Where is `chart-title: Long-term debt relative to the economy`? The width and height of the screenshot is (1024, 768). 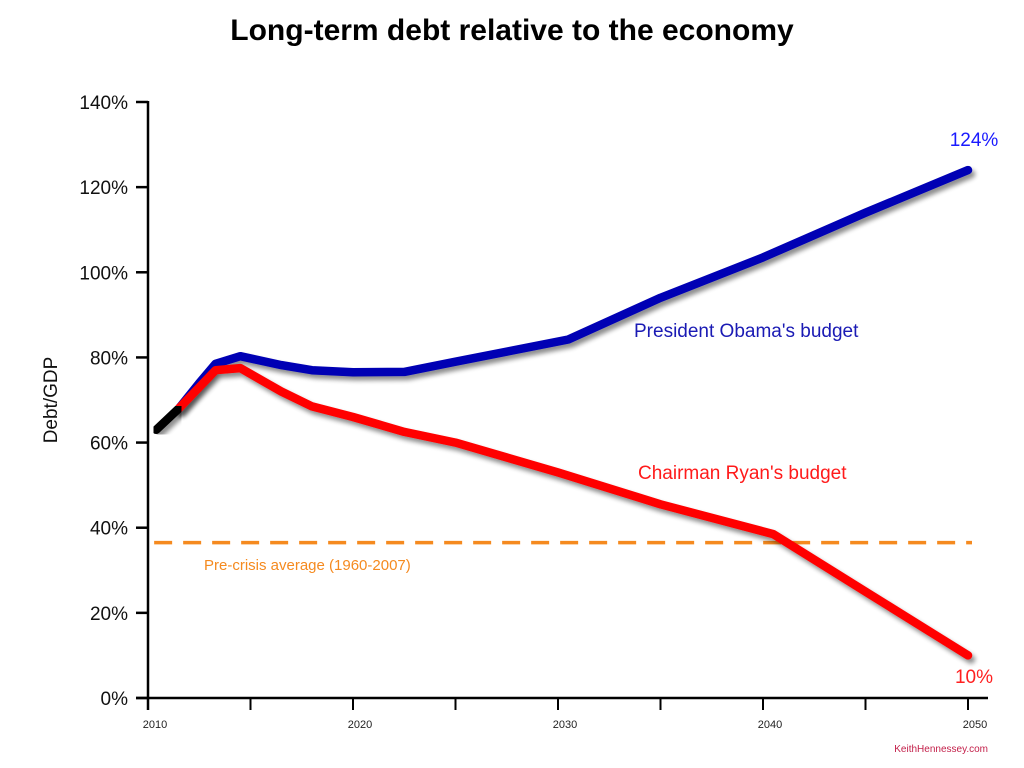 chart-title: Long-term debt relative to the economy is located at coordinates (512, 30).